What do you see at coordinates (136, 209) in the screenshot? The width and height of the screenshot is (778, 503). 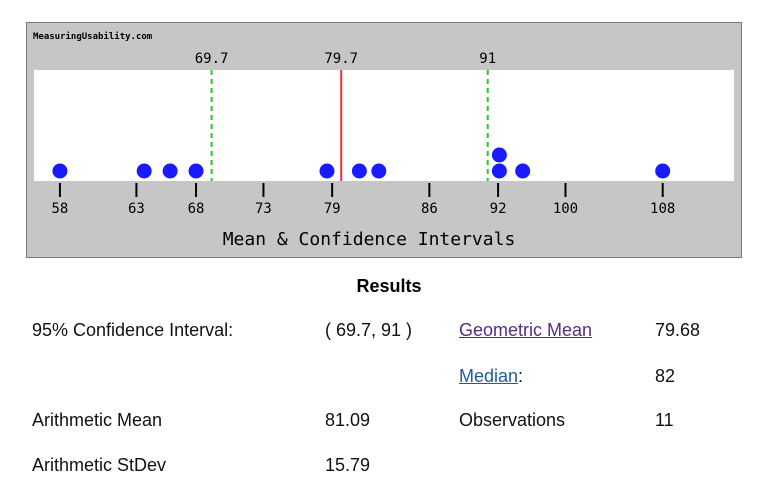 I see `x-tick-label: 63` at bounding box center [136, 209].